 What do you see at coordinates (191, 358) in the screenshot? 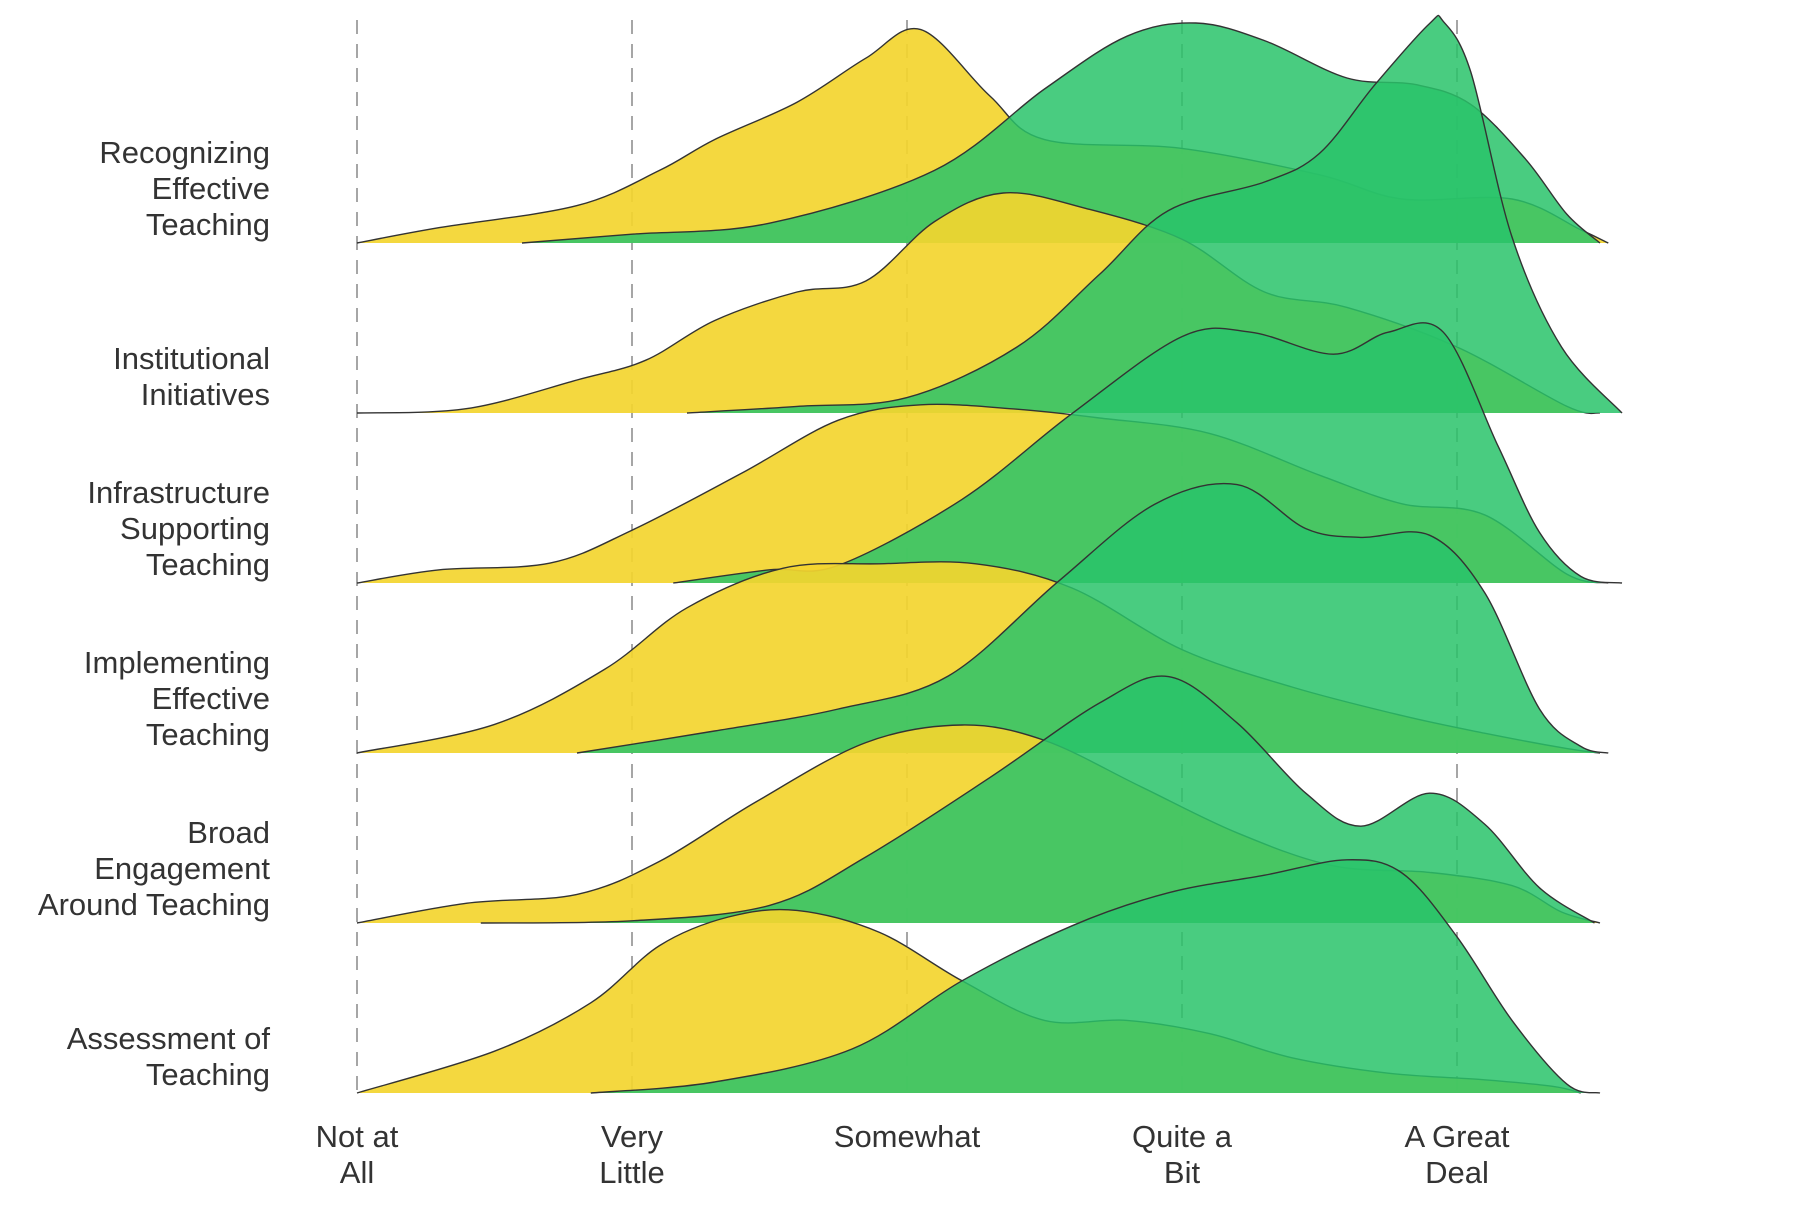
I see `category-label-line: Institutional` at bounding box center [191, 358].